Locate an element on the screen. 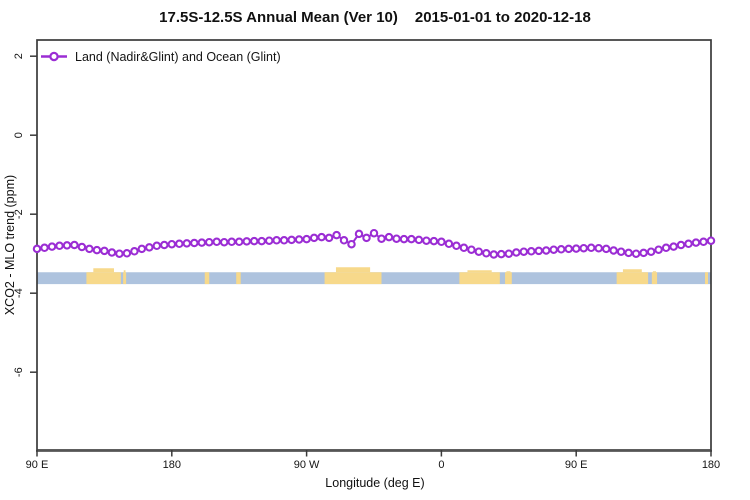  x-tick-label: 0 is located at coordinates (441, 465).